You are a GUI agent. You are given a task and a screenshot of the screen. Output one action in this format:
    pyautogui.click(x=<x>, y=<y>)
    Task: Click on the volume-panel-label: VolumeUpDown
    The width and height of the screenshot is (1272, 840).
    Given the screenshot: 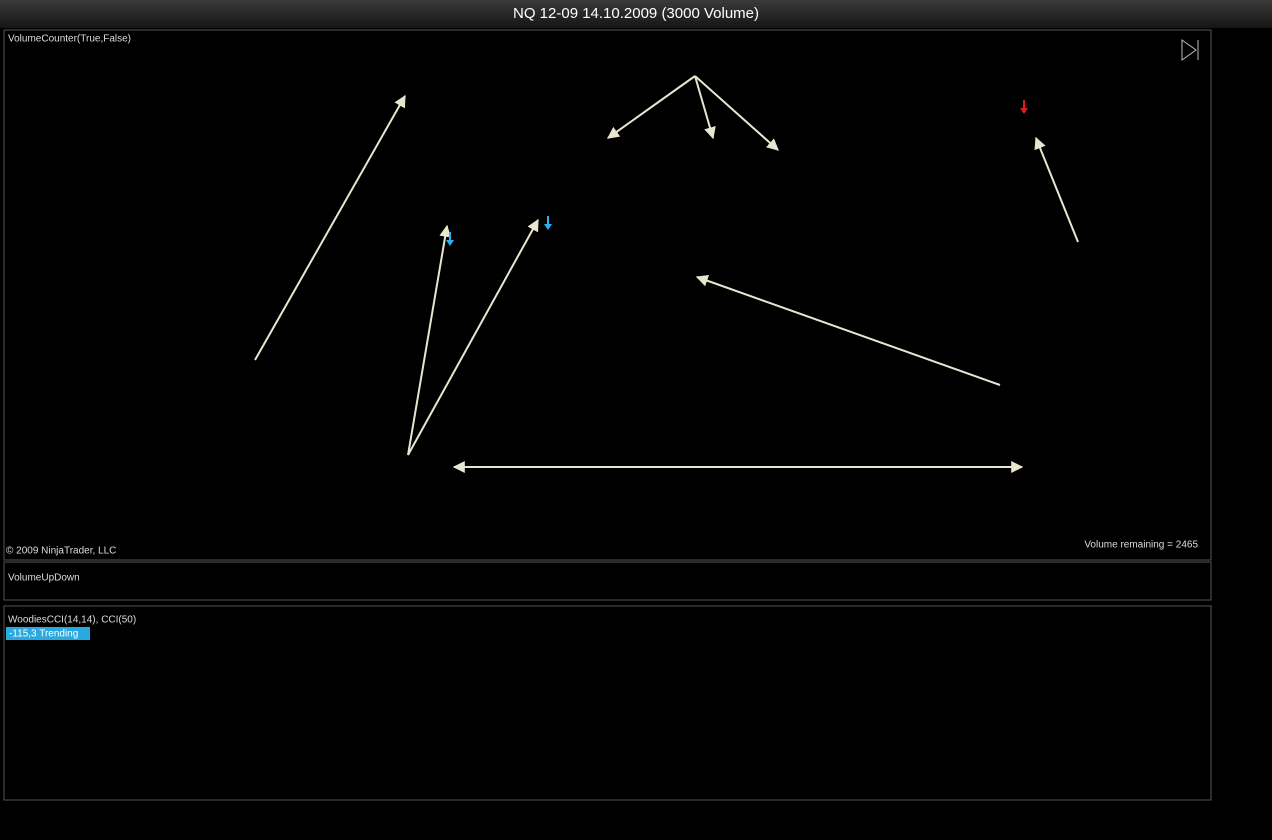 What is the action you would take?
    pyautogui.click(x=44, y=578)
    